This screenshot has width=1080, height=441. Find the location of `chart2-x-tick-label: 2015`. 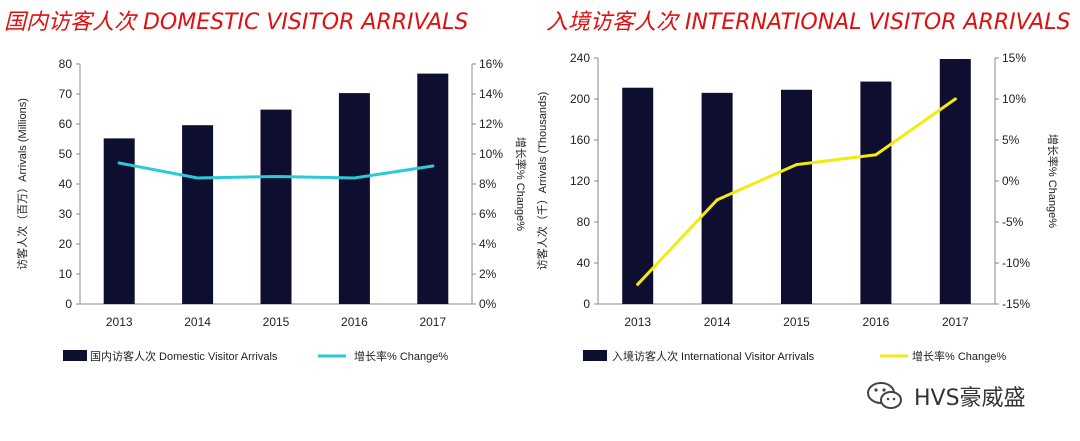

chart2-x-tick-label: 2015 is located at coordinates (796, 322).